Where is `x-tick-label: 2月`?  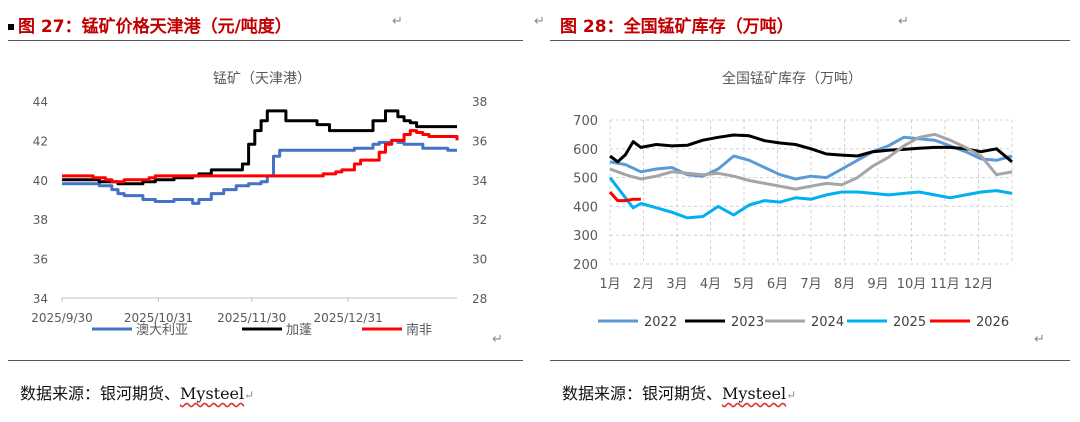
x-tick-label: 2月 is located at coordinates (643, 284).